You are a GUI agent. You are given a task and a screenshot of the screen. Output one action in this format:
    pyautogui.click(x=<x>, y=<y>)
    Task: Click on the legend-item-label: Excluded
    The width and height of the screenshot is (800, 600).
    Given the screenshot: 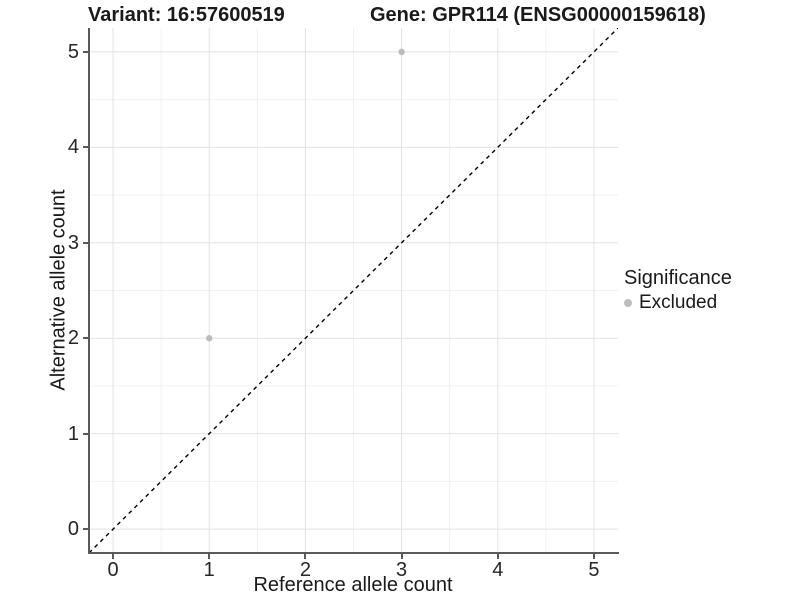 What is the action you would take?
    pyautogui.click(x=678, y=302)
    